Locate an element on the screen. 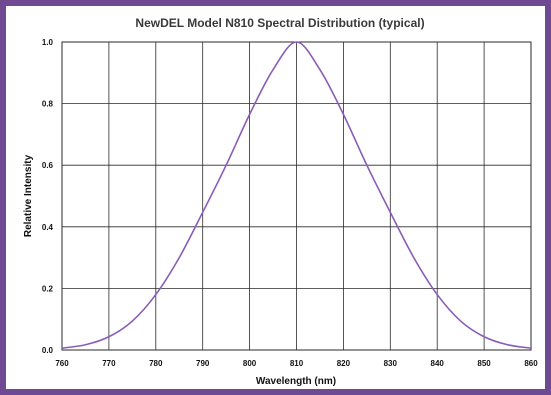 Image resolution: width=551 pixels, height=395 pixels. y-tick-label: 0.0 is located at coordinates (48, 350).